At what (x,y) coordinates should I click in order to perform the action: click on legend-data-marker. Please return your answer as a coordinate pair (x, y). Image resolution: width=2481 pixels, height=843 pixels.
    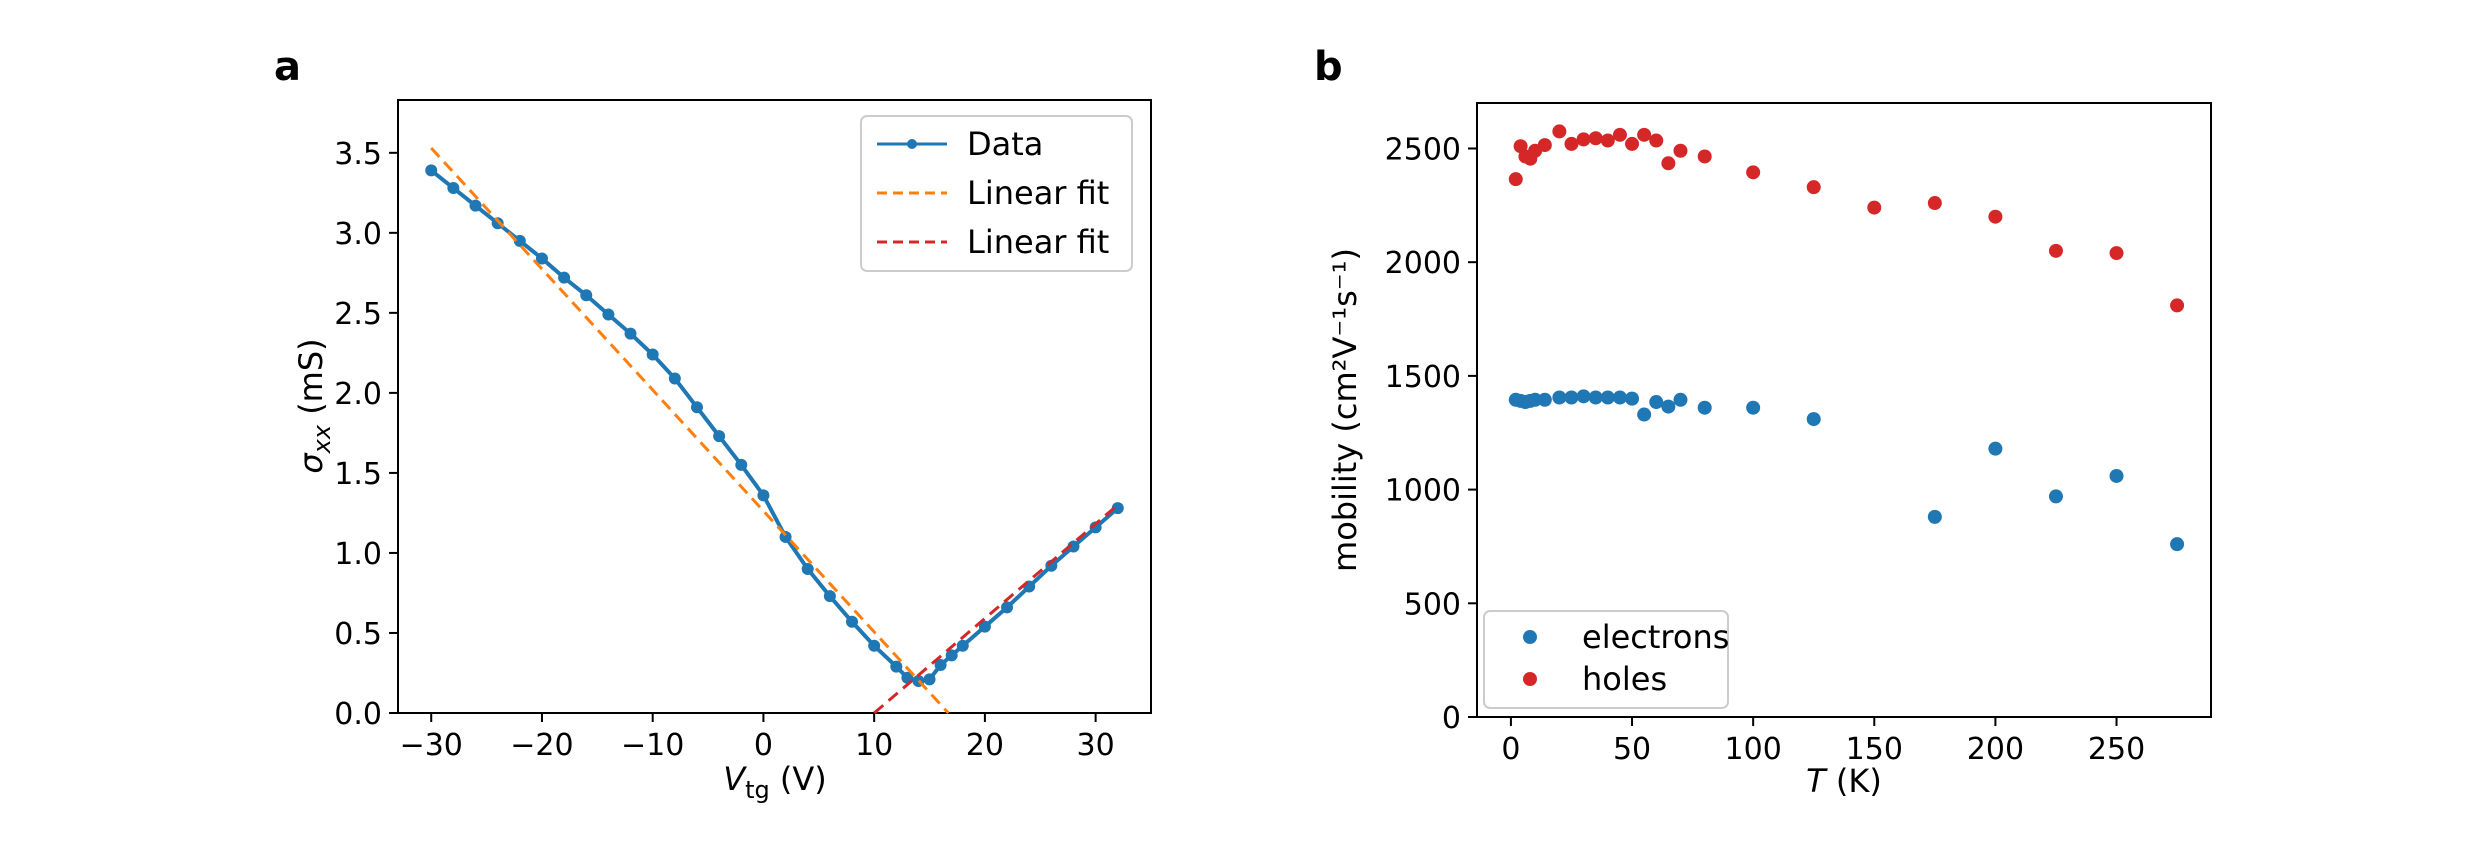
    Looking at the image, I should click on (912, 144).